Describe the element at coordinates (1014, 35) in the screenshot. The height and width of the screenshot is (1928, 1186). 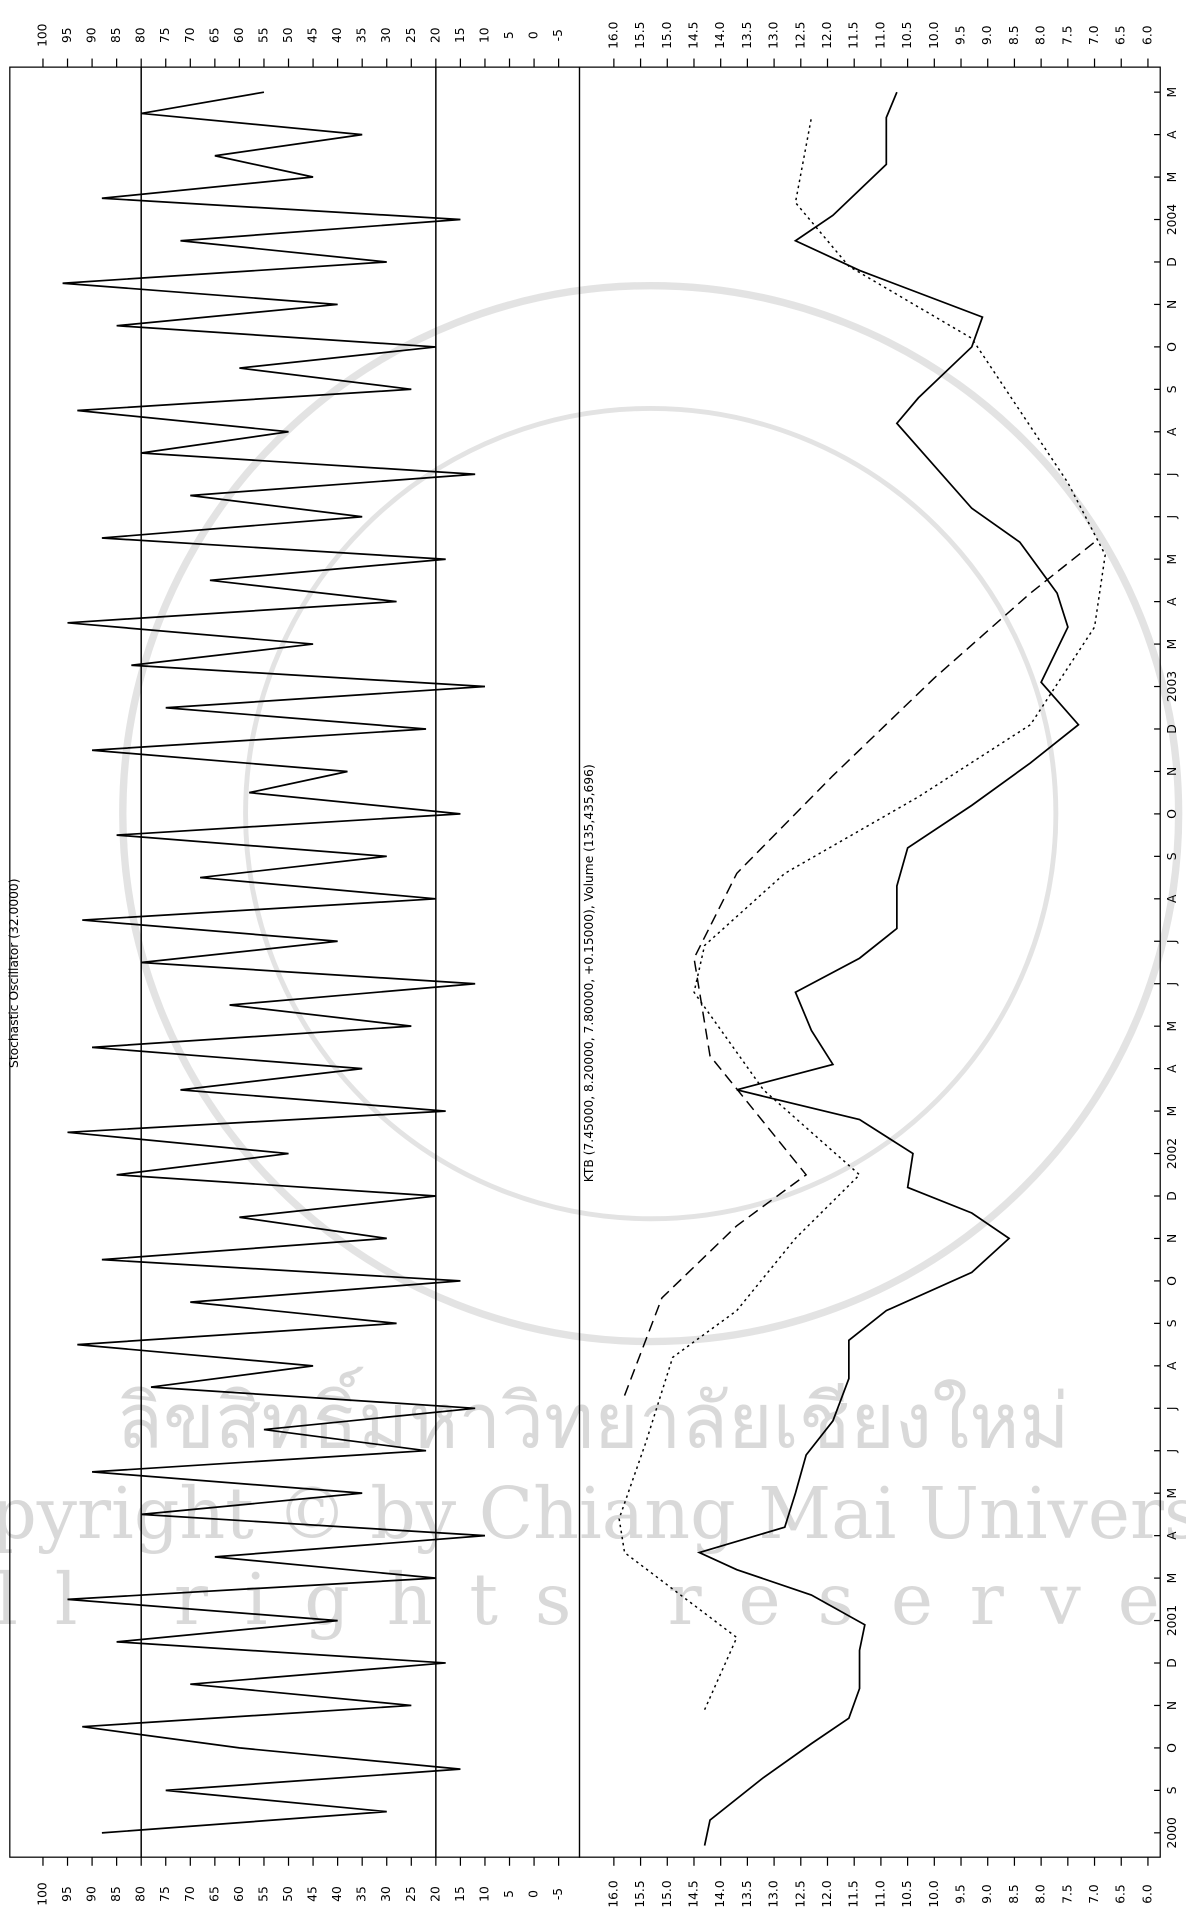
I see `y-tick-label: 8.5` at that location.